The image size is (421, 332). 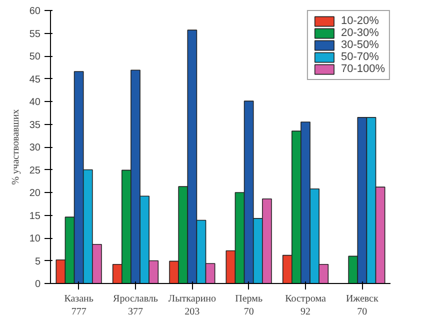 I want to click on x-tick-label: Ярославль 377, so click(x=135, y=306).